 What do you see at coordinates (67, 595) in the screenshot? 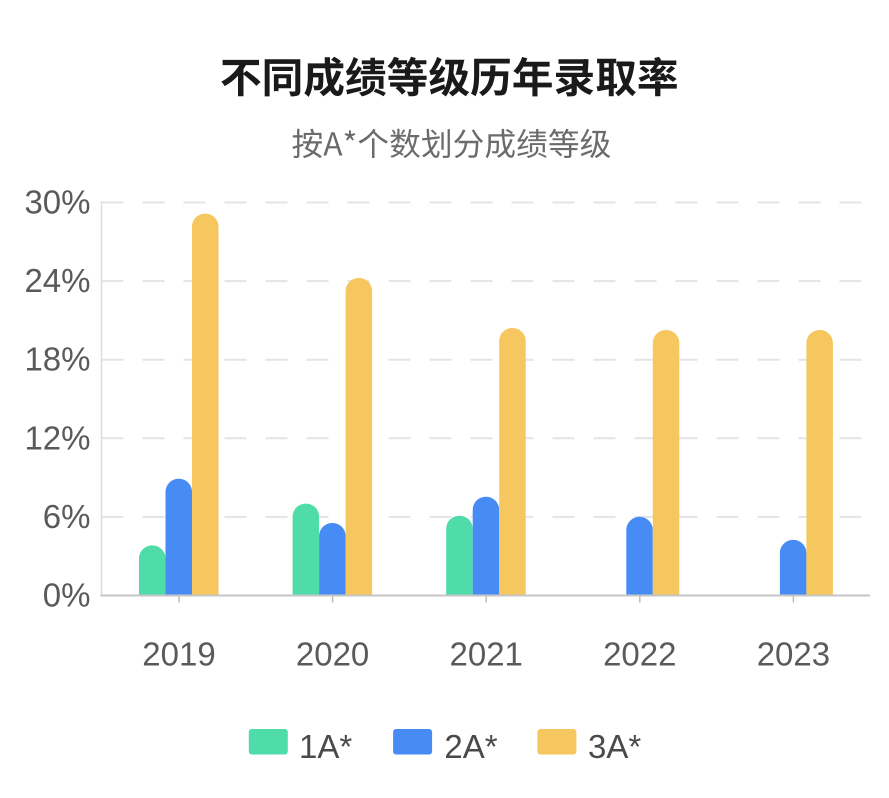
I see `svg-text: 0%` at bounding box center [67, 595].